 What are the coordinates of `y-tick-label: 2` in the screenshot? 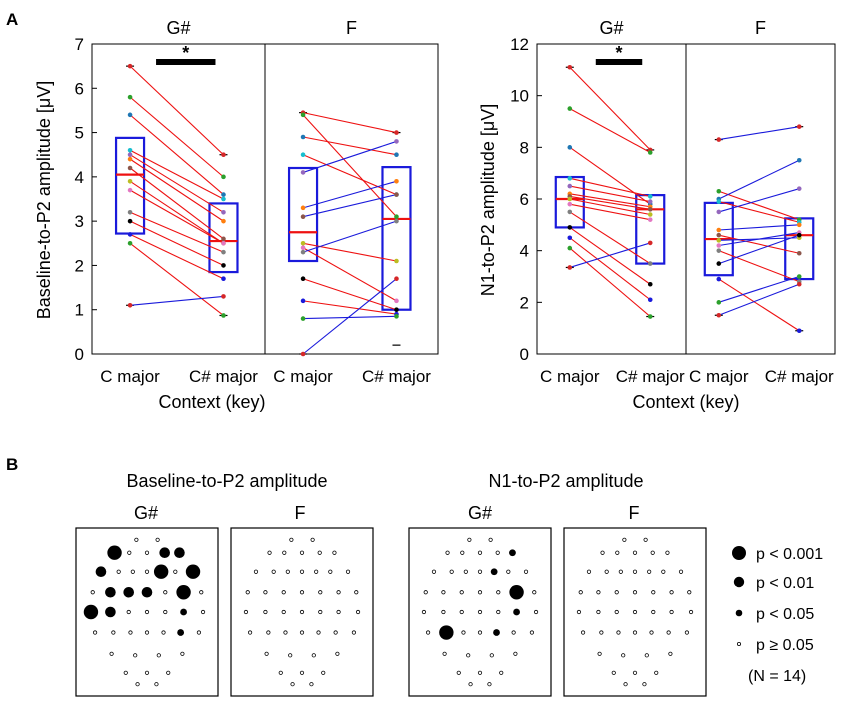 It's located at (79, 265).